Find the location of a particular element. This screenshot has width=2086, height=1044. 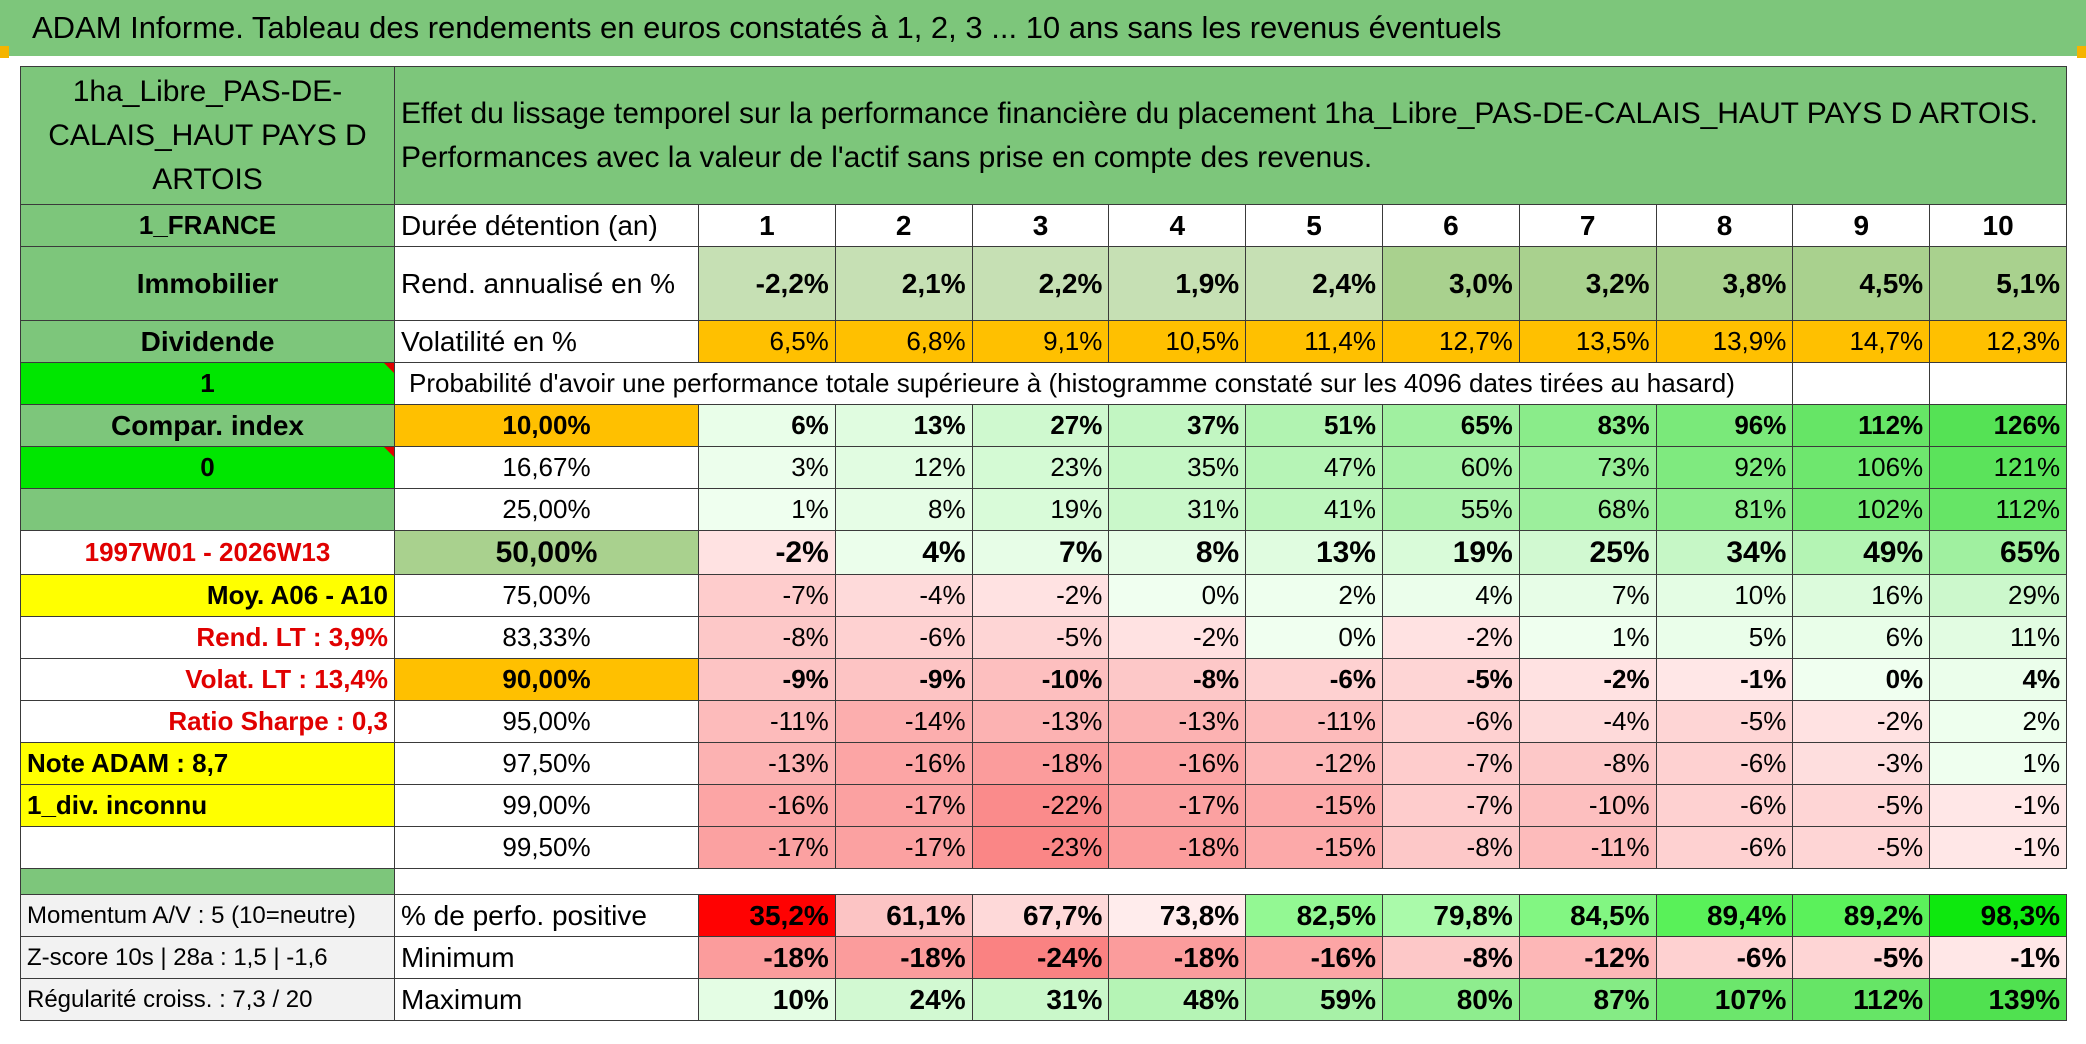

year-header: 5 is located at coordinates (1314, 225).